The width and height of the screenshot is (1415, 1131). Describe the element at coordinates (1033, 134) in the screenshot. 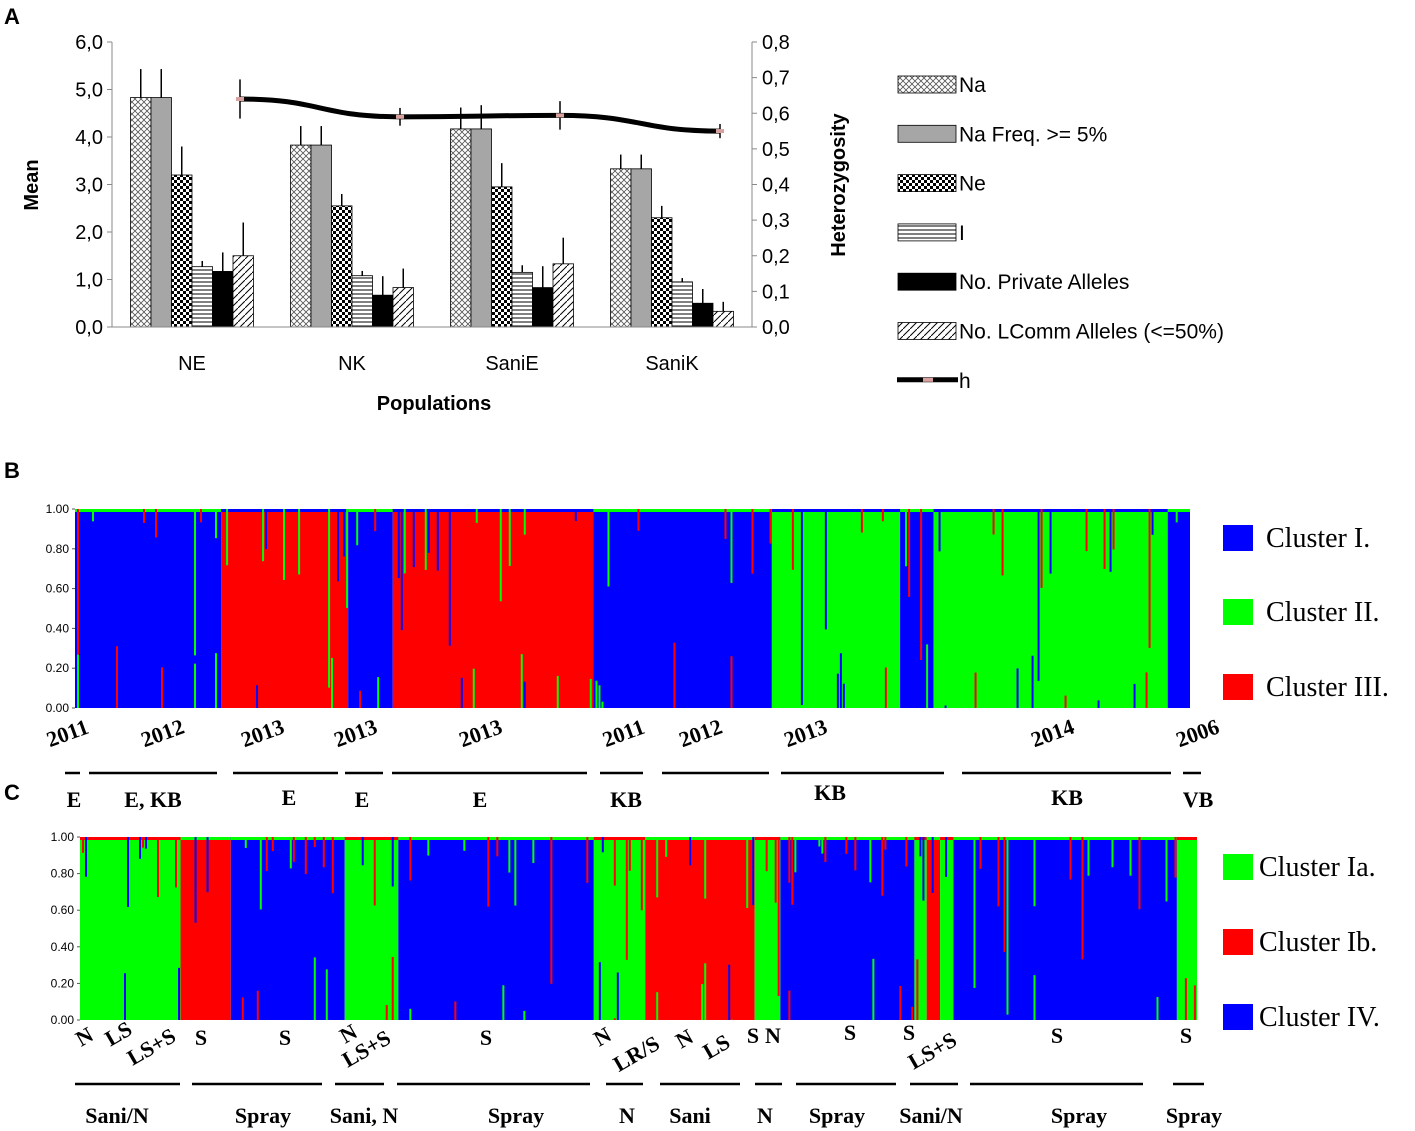

I see `legend-label-na-freq-5: Na Freq. >= 5%` at that location.